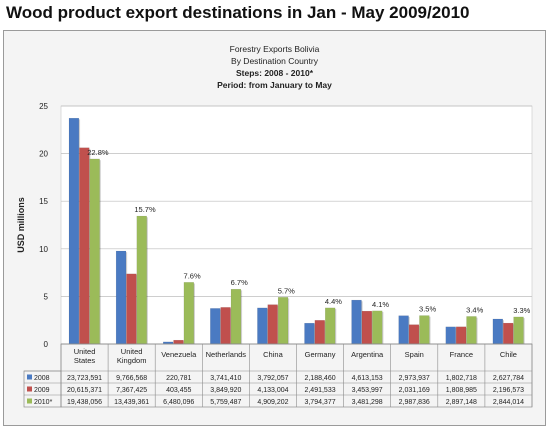  Describe the element at coordinates (427, 309) in the screenshot. I see `share-annotation: 3.5%` at that location.